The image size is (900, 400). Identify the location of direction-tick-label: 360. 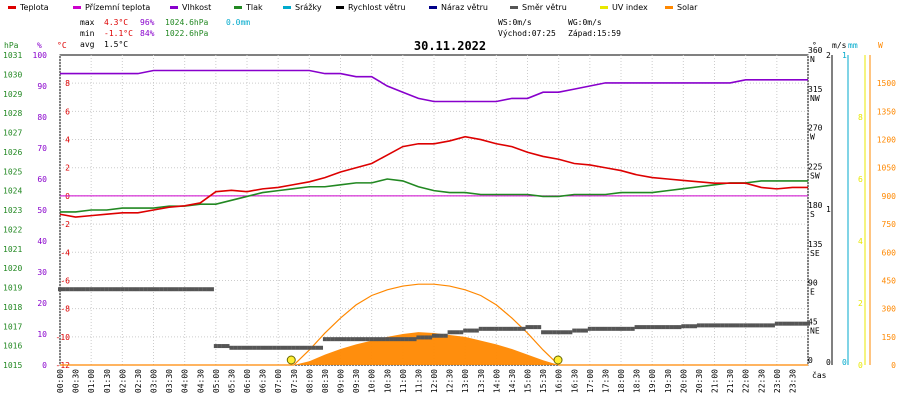
(815, 50).